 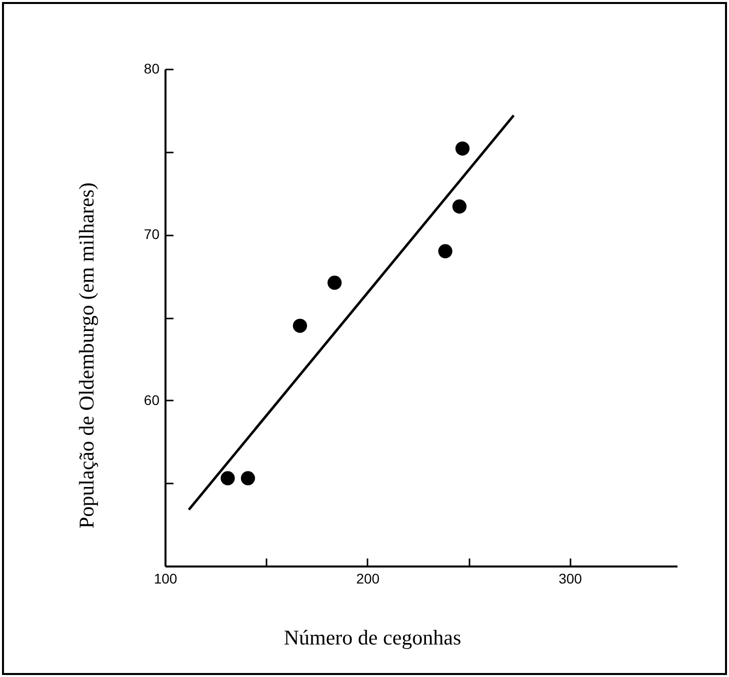 What do you see at coordinates (86, 355) in the screenshot?
I see `y-axis-title: População de Oldemburgo (em milhares)` at bounding box center [86, 355].